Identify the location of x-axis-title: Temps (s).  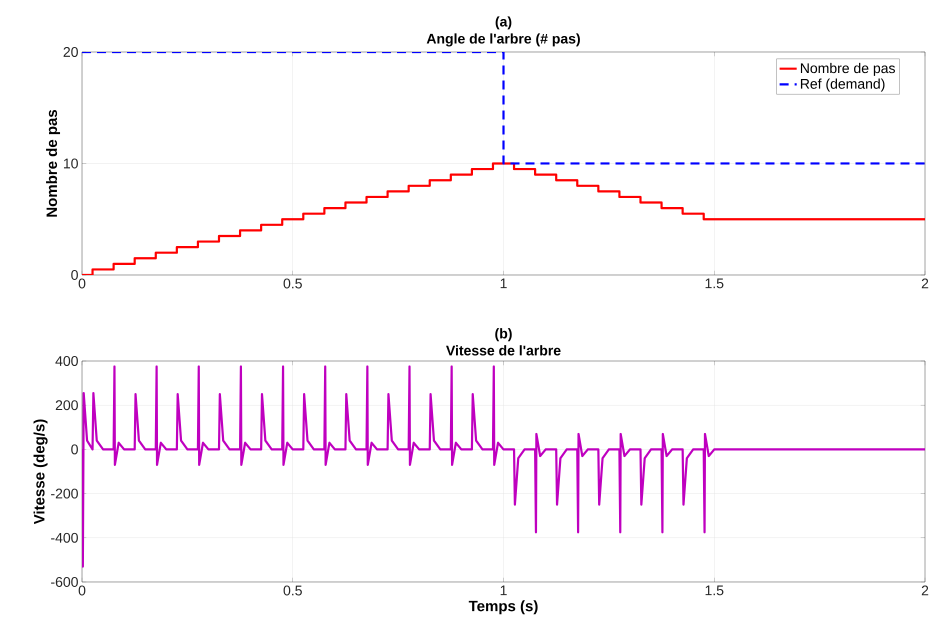
(503, 607).